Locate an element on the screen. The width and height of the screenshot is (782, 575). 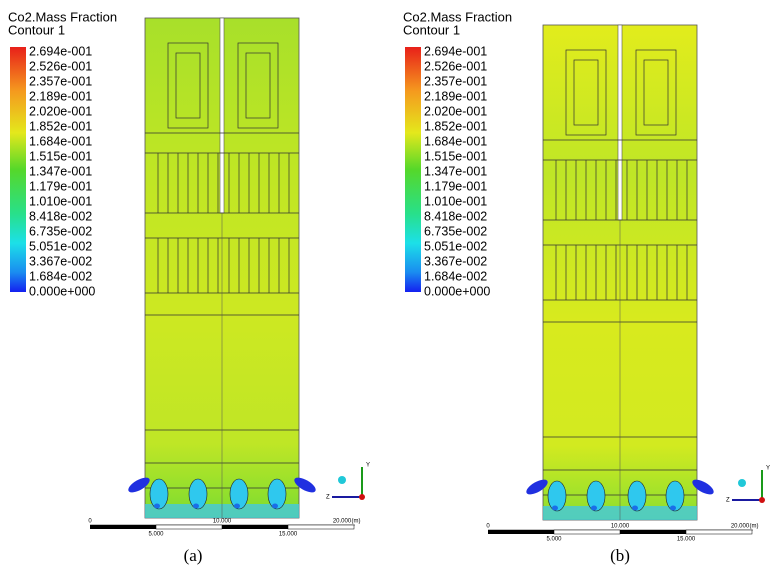
caption: (a) is located at coordinates (193, 555).